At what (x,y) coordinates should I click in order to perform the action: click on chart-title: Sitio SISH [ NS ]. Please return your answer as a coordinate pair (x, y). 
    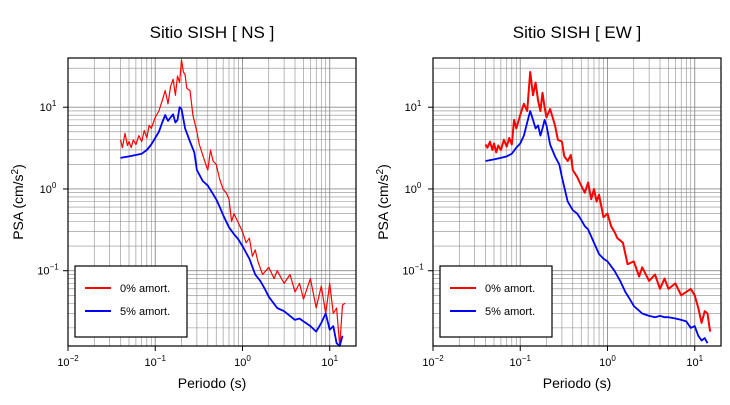
    Looking at the image, I should click on (212, 32).